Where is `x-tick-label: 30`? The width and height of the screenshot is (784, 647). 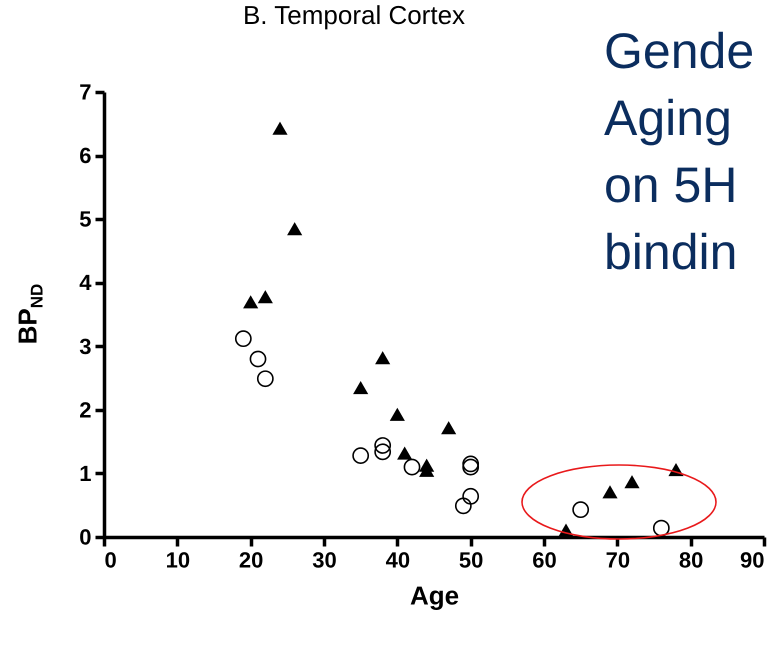
x-tick-label: 30 is located at coordinates (324, 560).